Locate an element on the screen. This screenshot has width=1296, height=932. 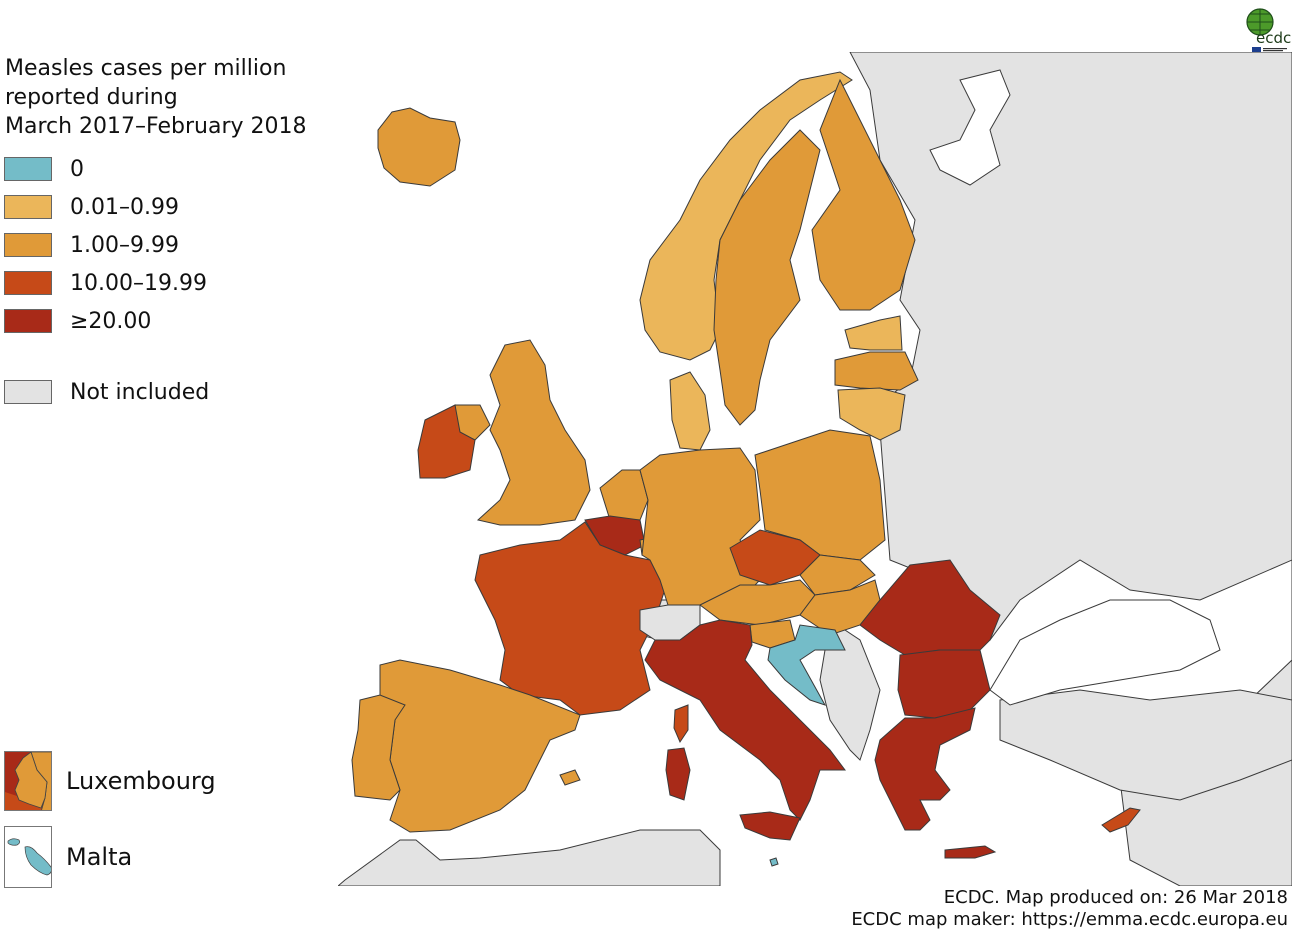
country-finland is located at coordinates (863, 194).